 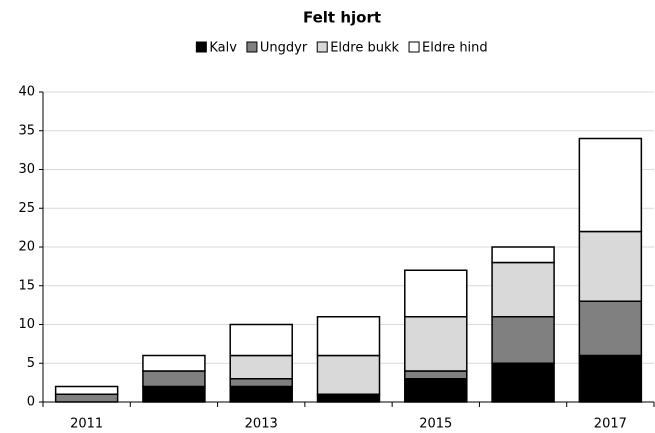 What do you see at coordinates (610, 424) in the screenshot?
I see `x-tick-label: 2017` at bounding box center [610, 424].